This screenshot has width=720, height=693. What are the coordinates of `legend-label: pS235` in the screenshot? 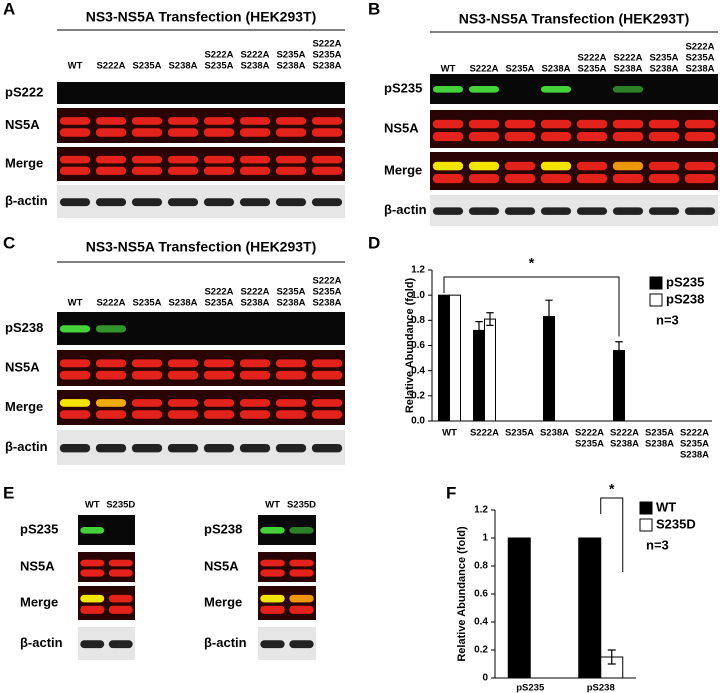 It's located at (685, 281).